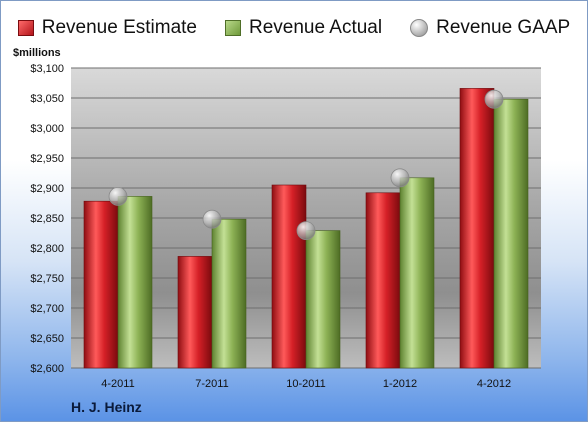  I want to click on y-tick-label: $2,800, so click(47, 249).